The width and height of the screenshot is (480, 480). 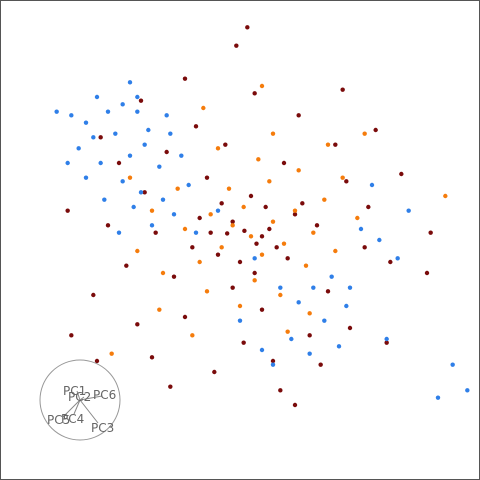 I want to click on biplot-label-pc5: PC5, so click(x=58, y=420).